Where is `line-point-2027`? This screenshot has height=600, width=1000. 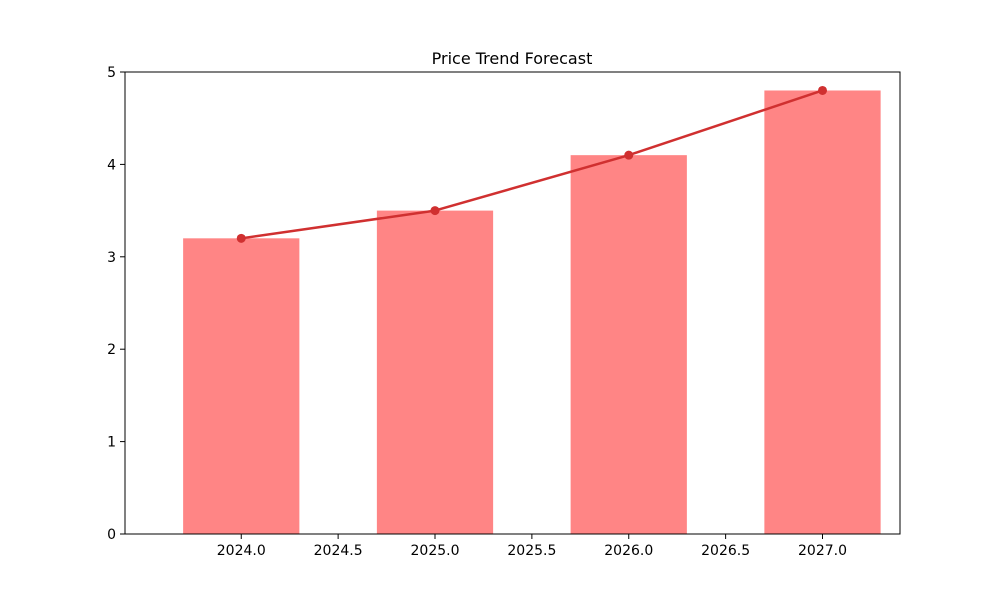
line-point-2027 is located at coordinates (822, 90).